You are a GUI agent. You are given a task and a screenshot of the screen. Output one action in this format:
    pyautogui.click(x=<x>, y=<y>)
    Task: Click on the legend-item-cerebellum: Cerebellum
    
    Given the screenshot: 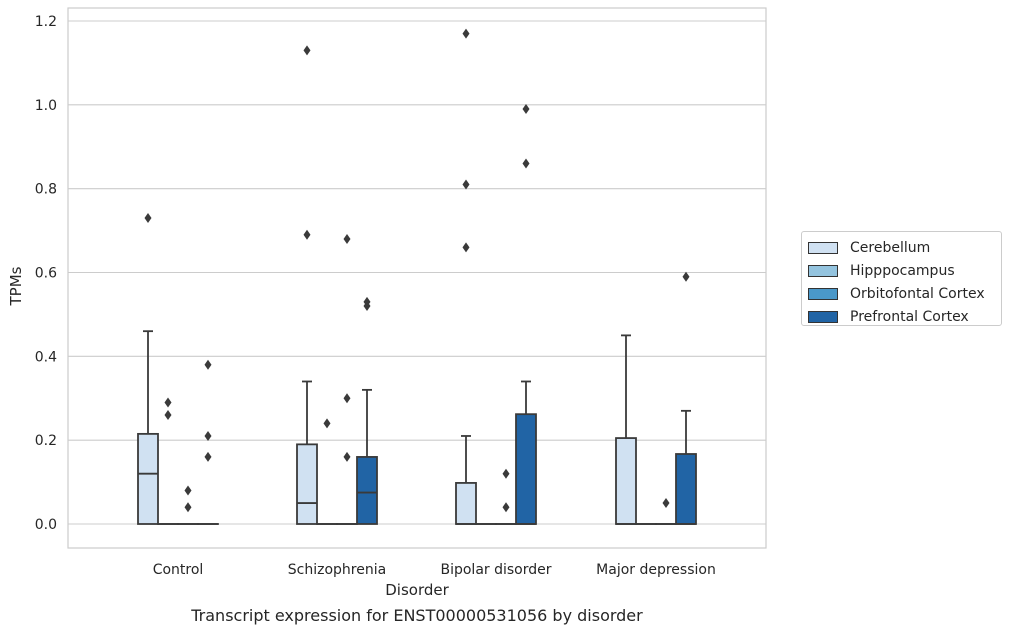 What is the action you would take?
    pyautogui.click(x=904, y=247)
    